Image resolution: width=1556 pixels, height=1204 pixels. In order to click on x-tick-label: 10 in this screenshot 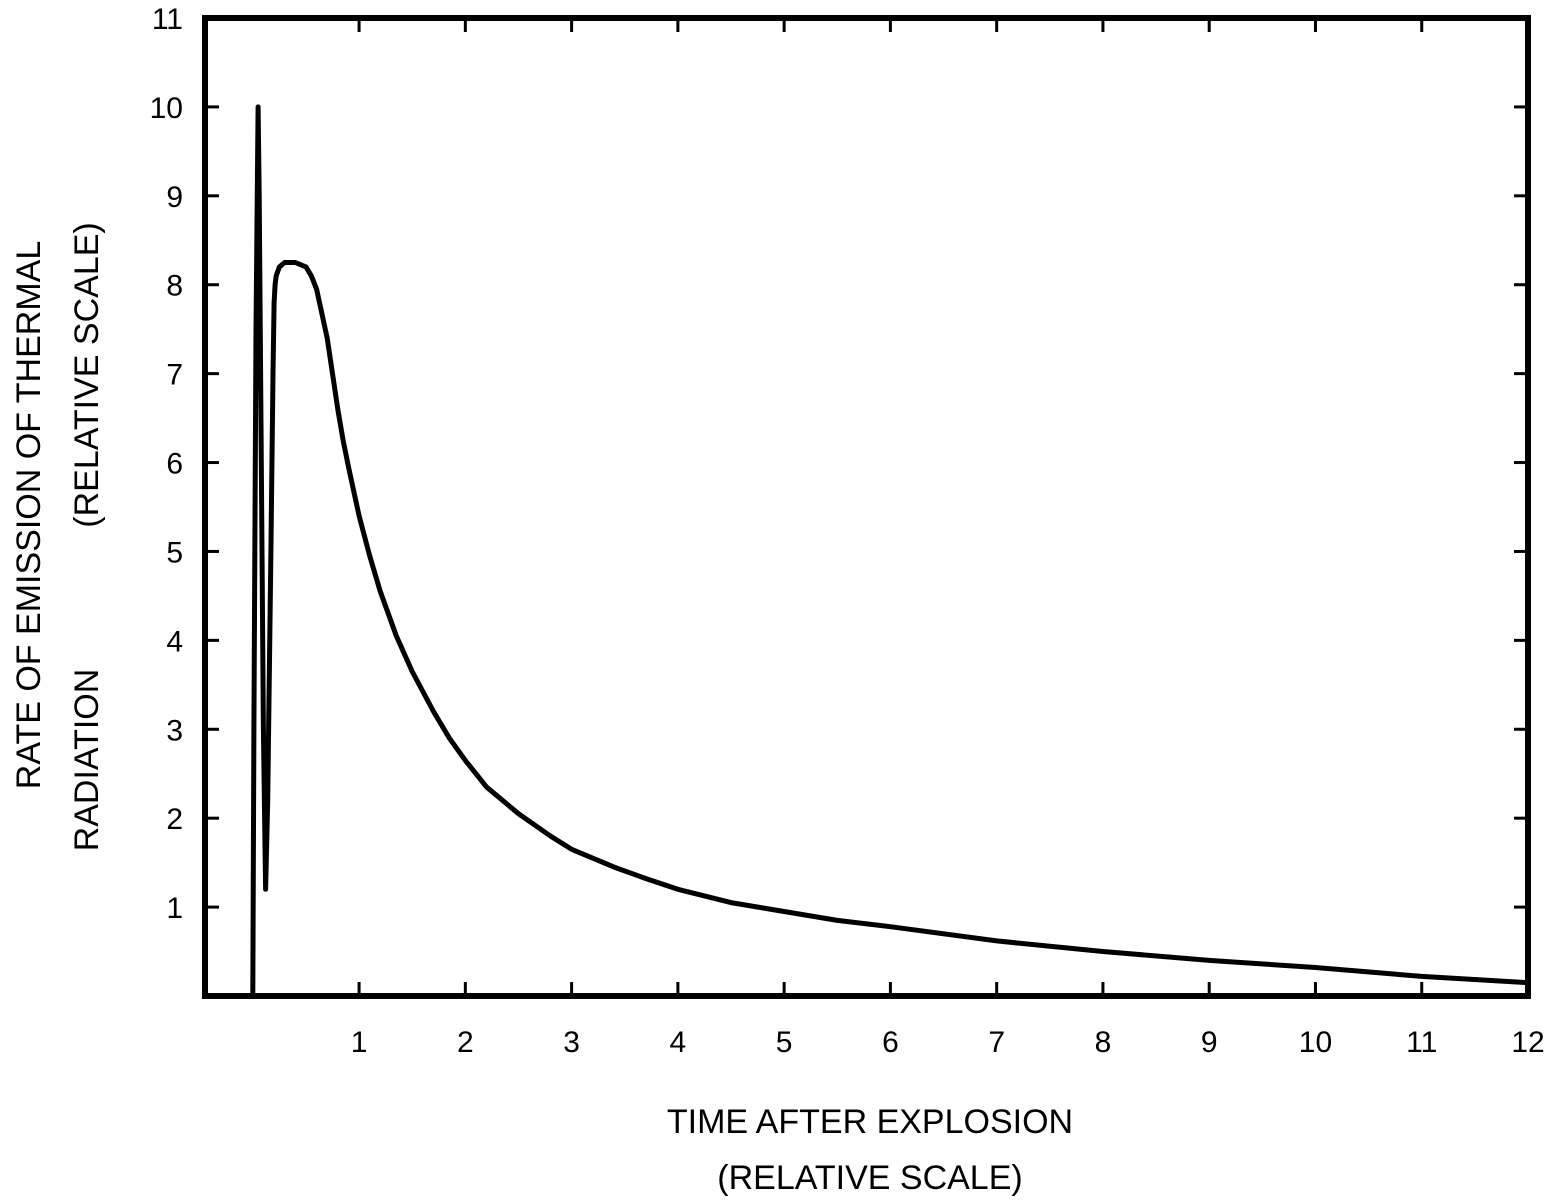, I will do `click(1315, 1042)`.